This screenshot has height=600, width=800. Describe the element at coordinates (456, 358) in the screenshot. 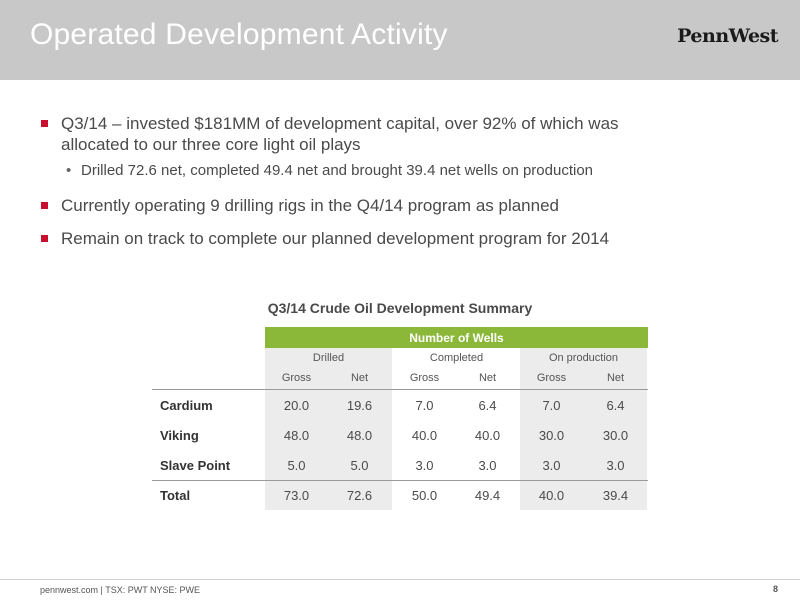

I see `column-group-header: Completed` at that location.